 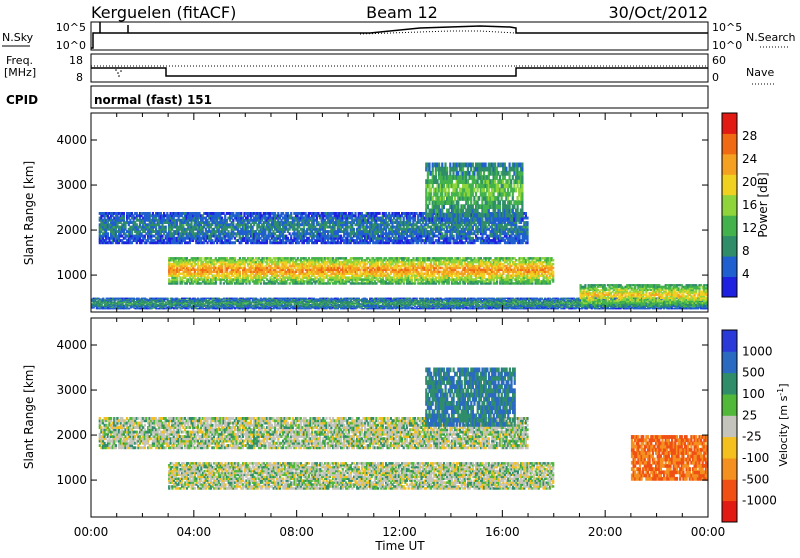 What do you see at coordinates (71, 27) in the screenshot?
I see `noise-left-tick-high: 10^5` at bounding box center [71, 27].